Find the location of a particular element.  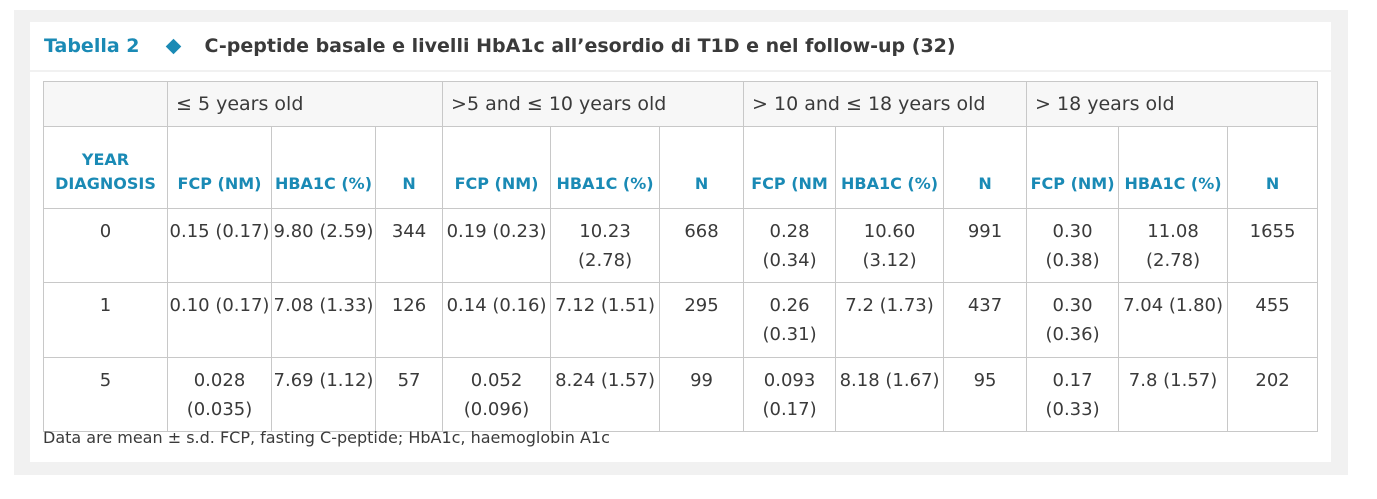

table-cell: 10.60 (3.12) is located at coordinates (890, 245).